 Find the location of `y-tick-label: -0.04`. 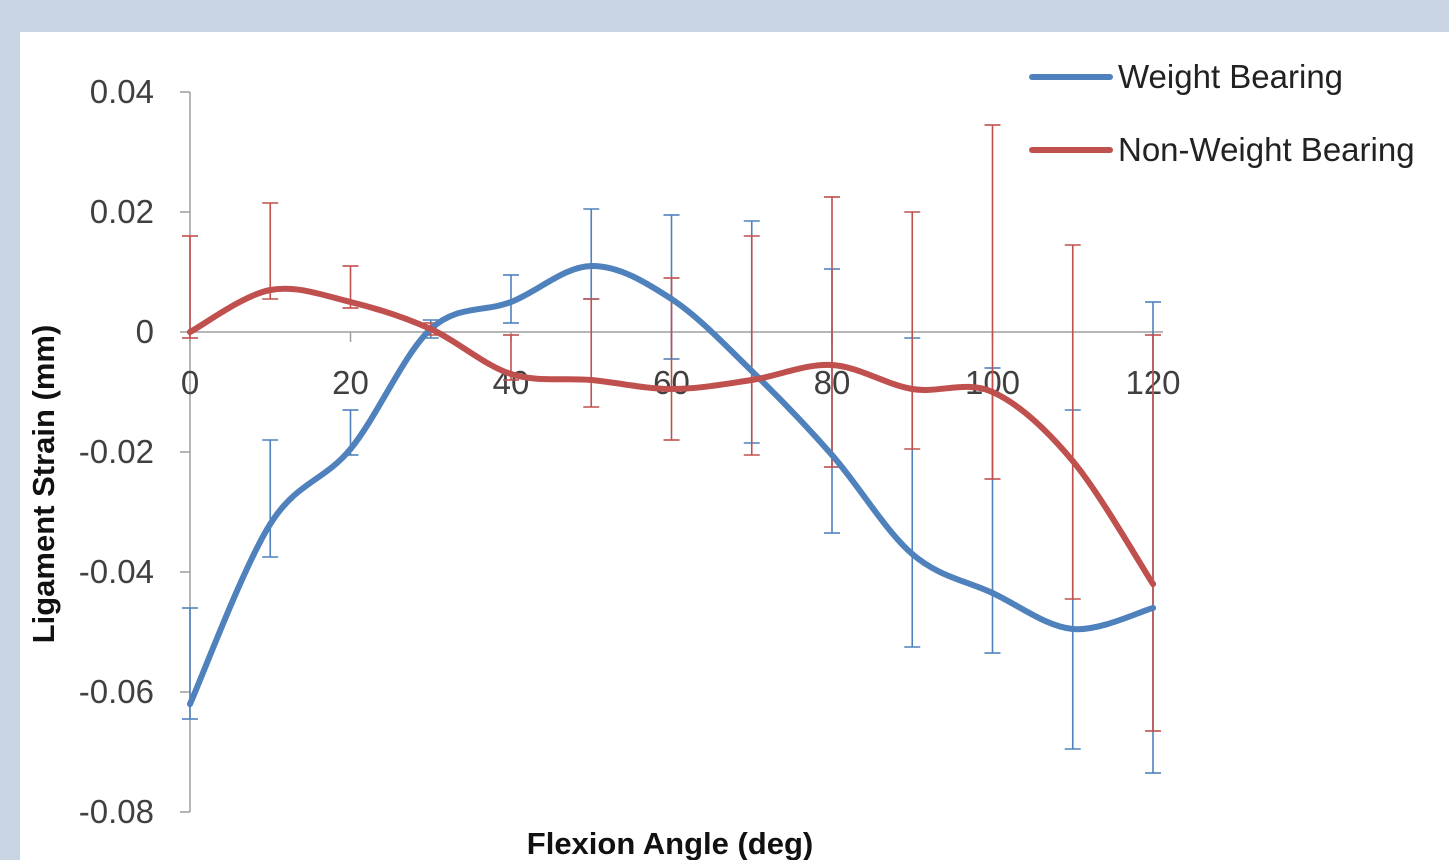

y-tick-label: -0.04 is located at coordinates (116, 571).